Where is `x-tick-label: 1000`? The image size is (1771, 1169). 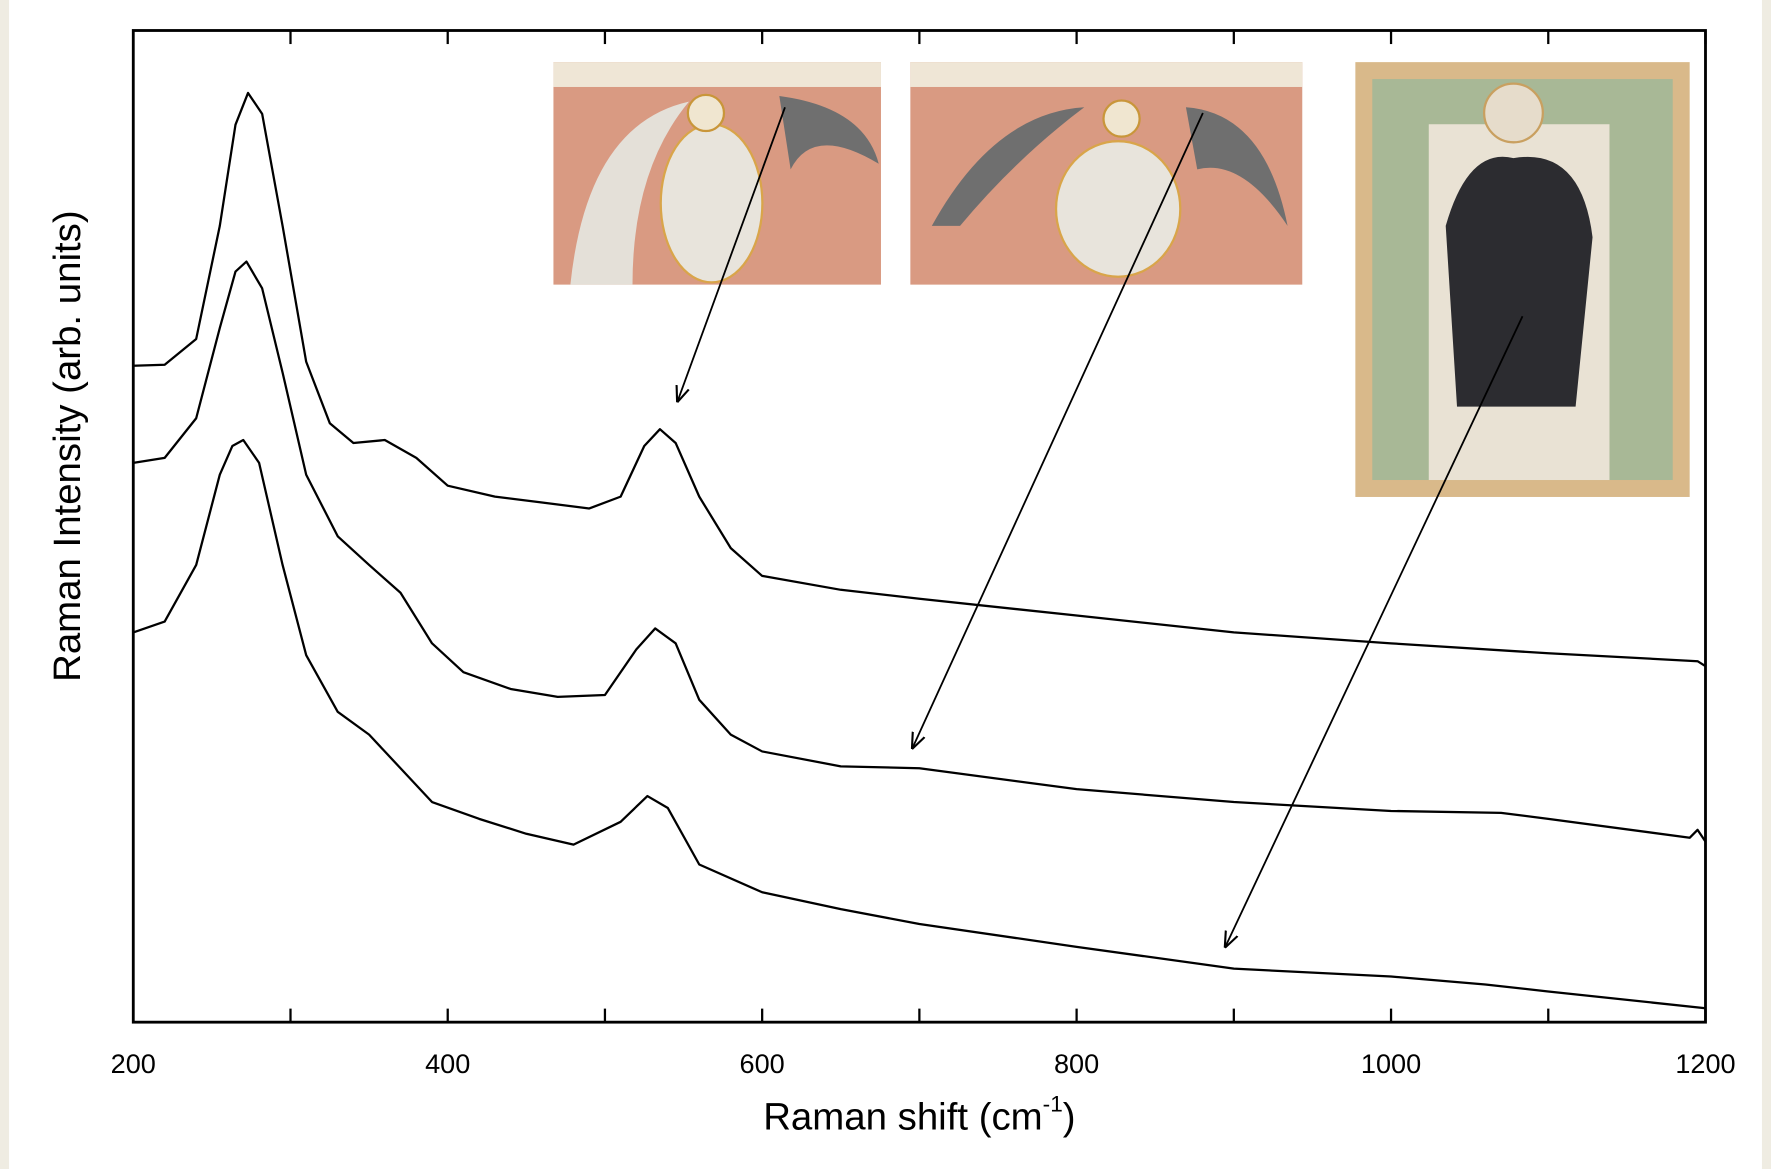 x-tick-label: 1000 is located at coordinates (1391, 1063).